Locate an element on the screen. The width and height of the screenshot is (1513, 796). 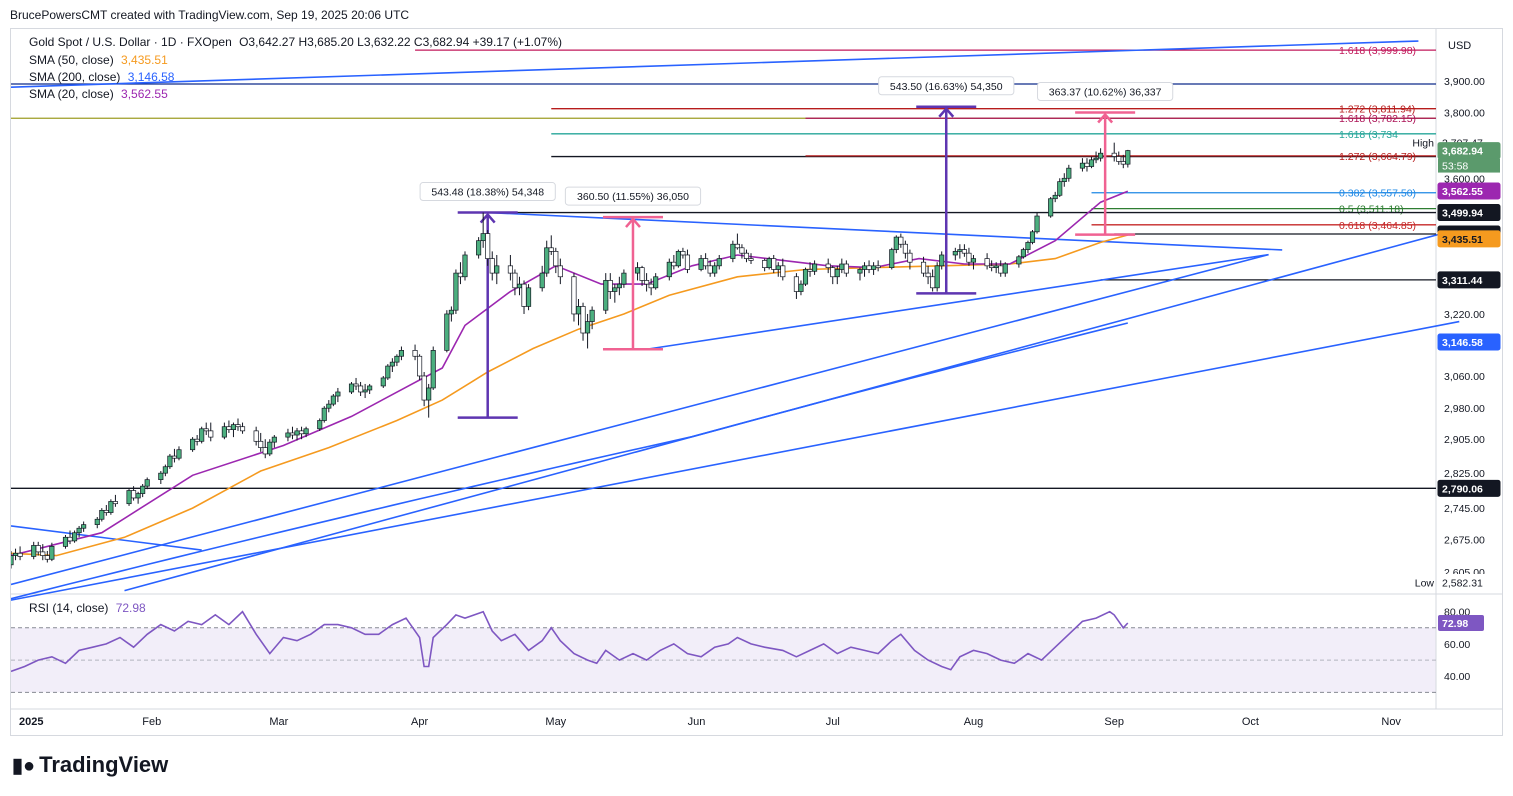
rsi-legend: RSI (14, close) 72.98 is located at coordinates (87, 608).